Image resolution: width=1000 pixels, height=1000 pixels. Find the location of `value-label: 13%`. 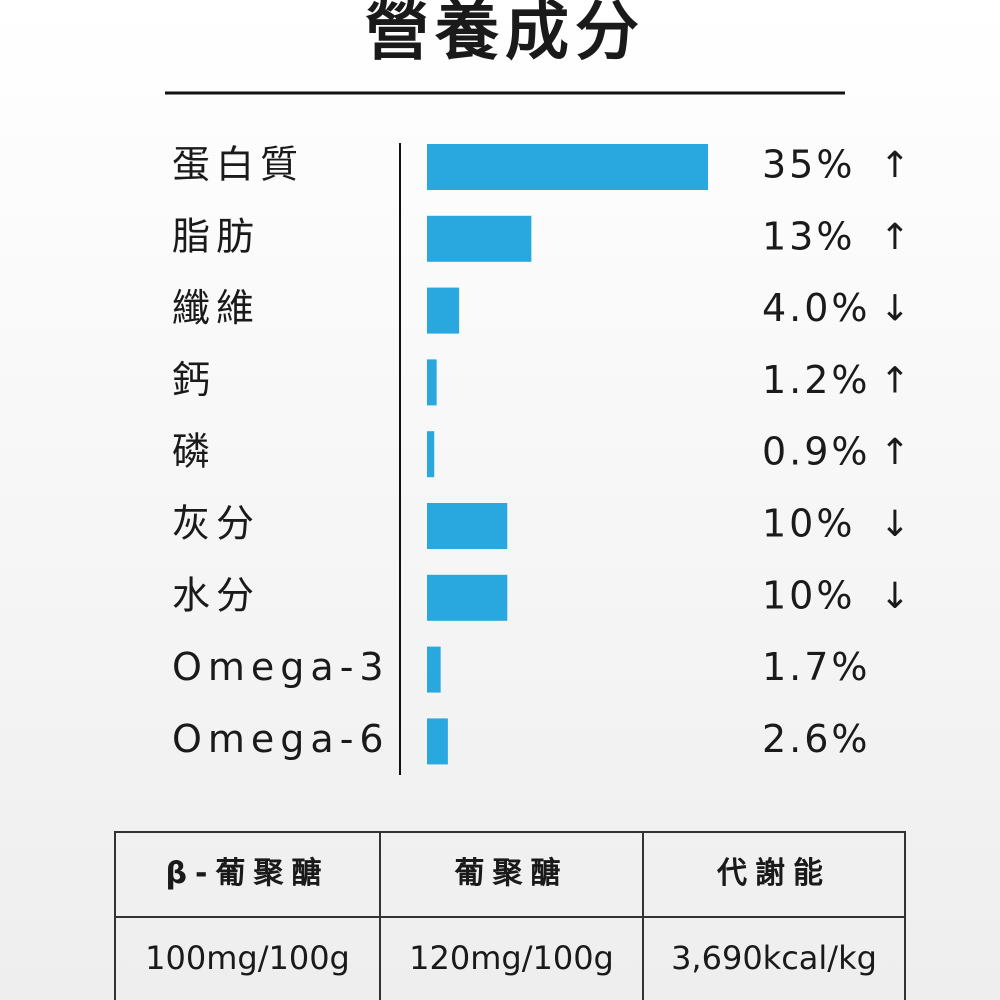

value-label: 13% is located at coordinates (808, 236).